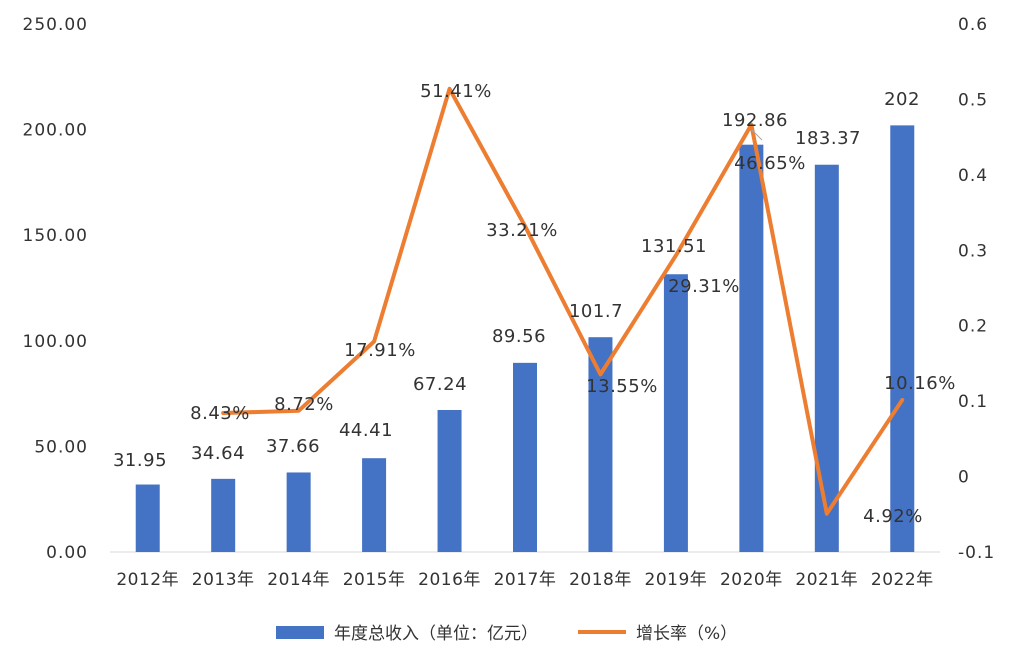  I want to click on y-left-tick-label: 100.00, so click(55, 342).